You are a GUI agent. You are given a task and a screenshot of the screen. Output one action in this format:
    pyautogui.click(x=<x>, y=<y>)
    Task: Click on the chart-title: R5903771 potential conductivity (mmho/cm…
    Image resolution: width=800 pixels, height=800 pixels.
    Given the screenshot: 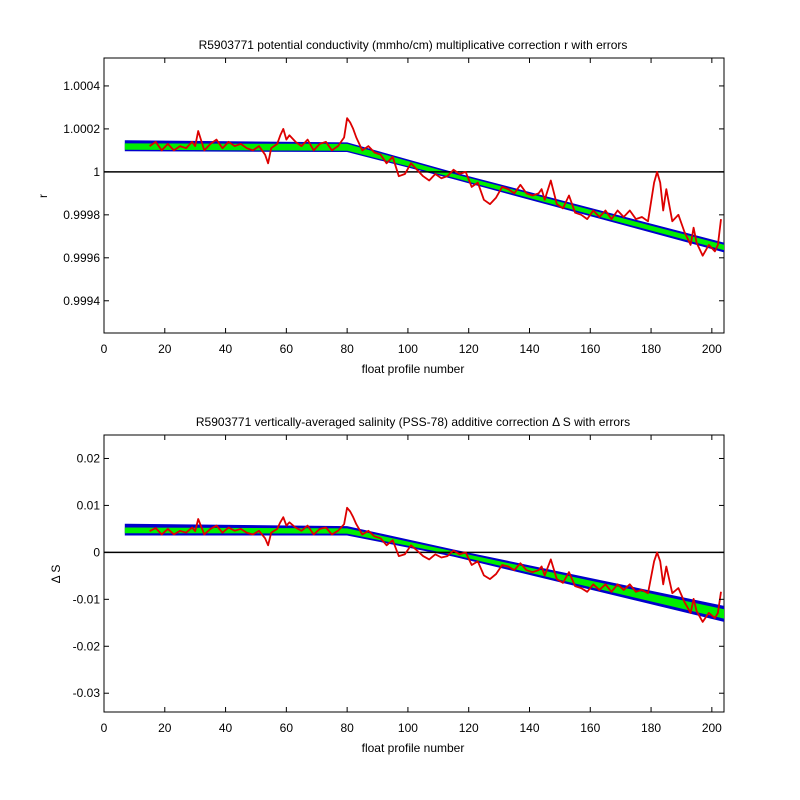 What is the action you would take?
    pyautogui.click(x=413, y=45)
    